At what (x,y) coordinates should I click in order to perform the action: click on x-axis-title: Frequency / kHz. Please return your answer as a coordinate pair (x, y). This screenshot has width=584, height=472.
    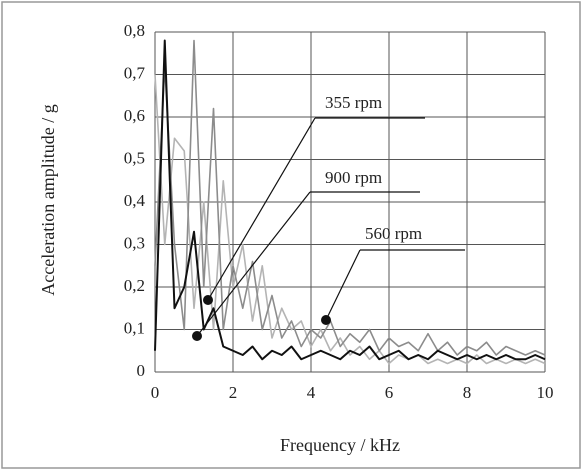
    Looking at the image, I should click on (340, 445).